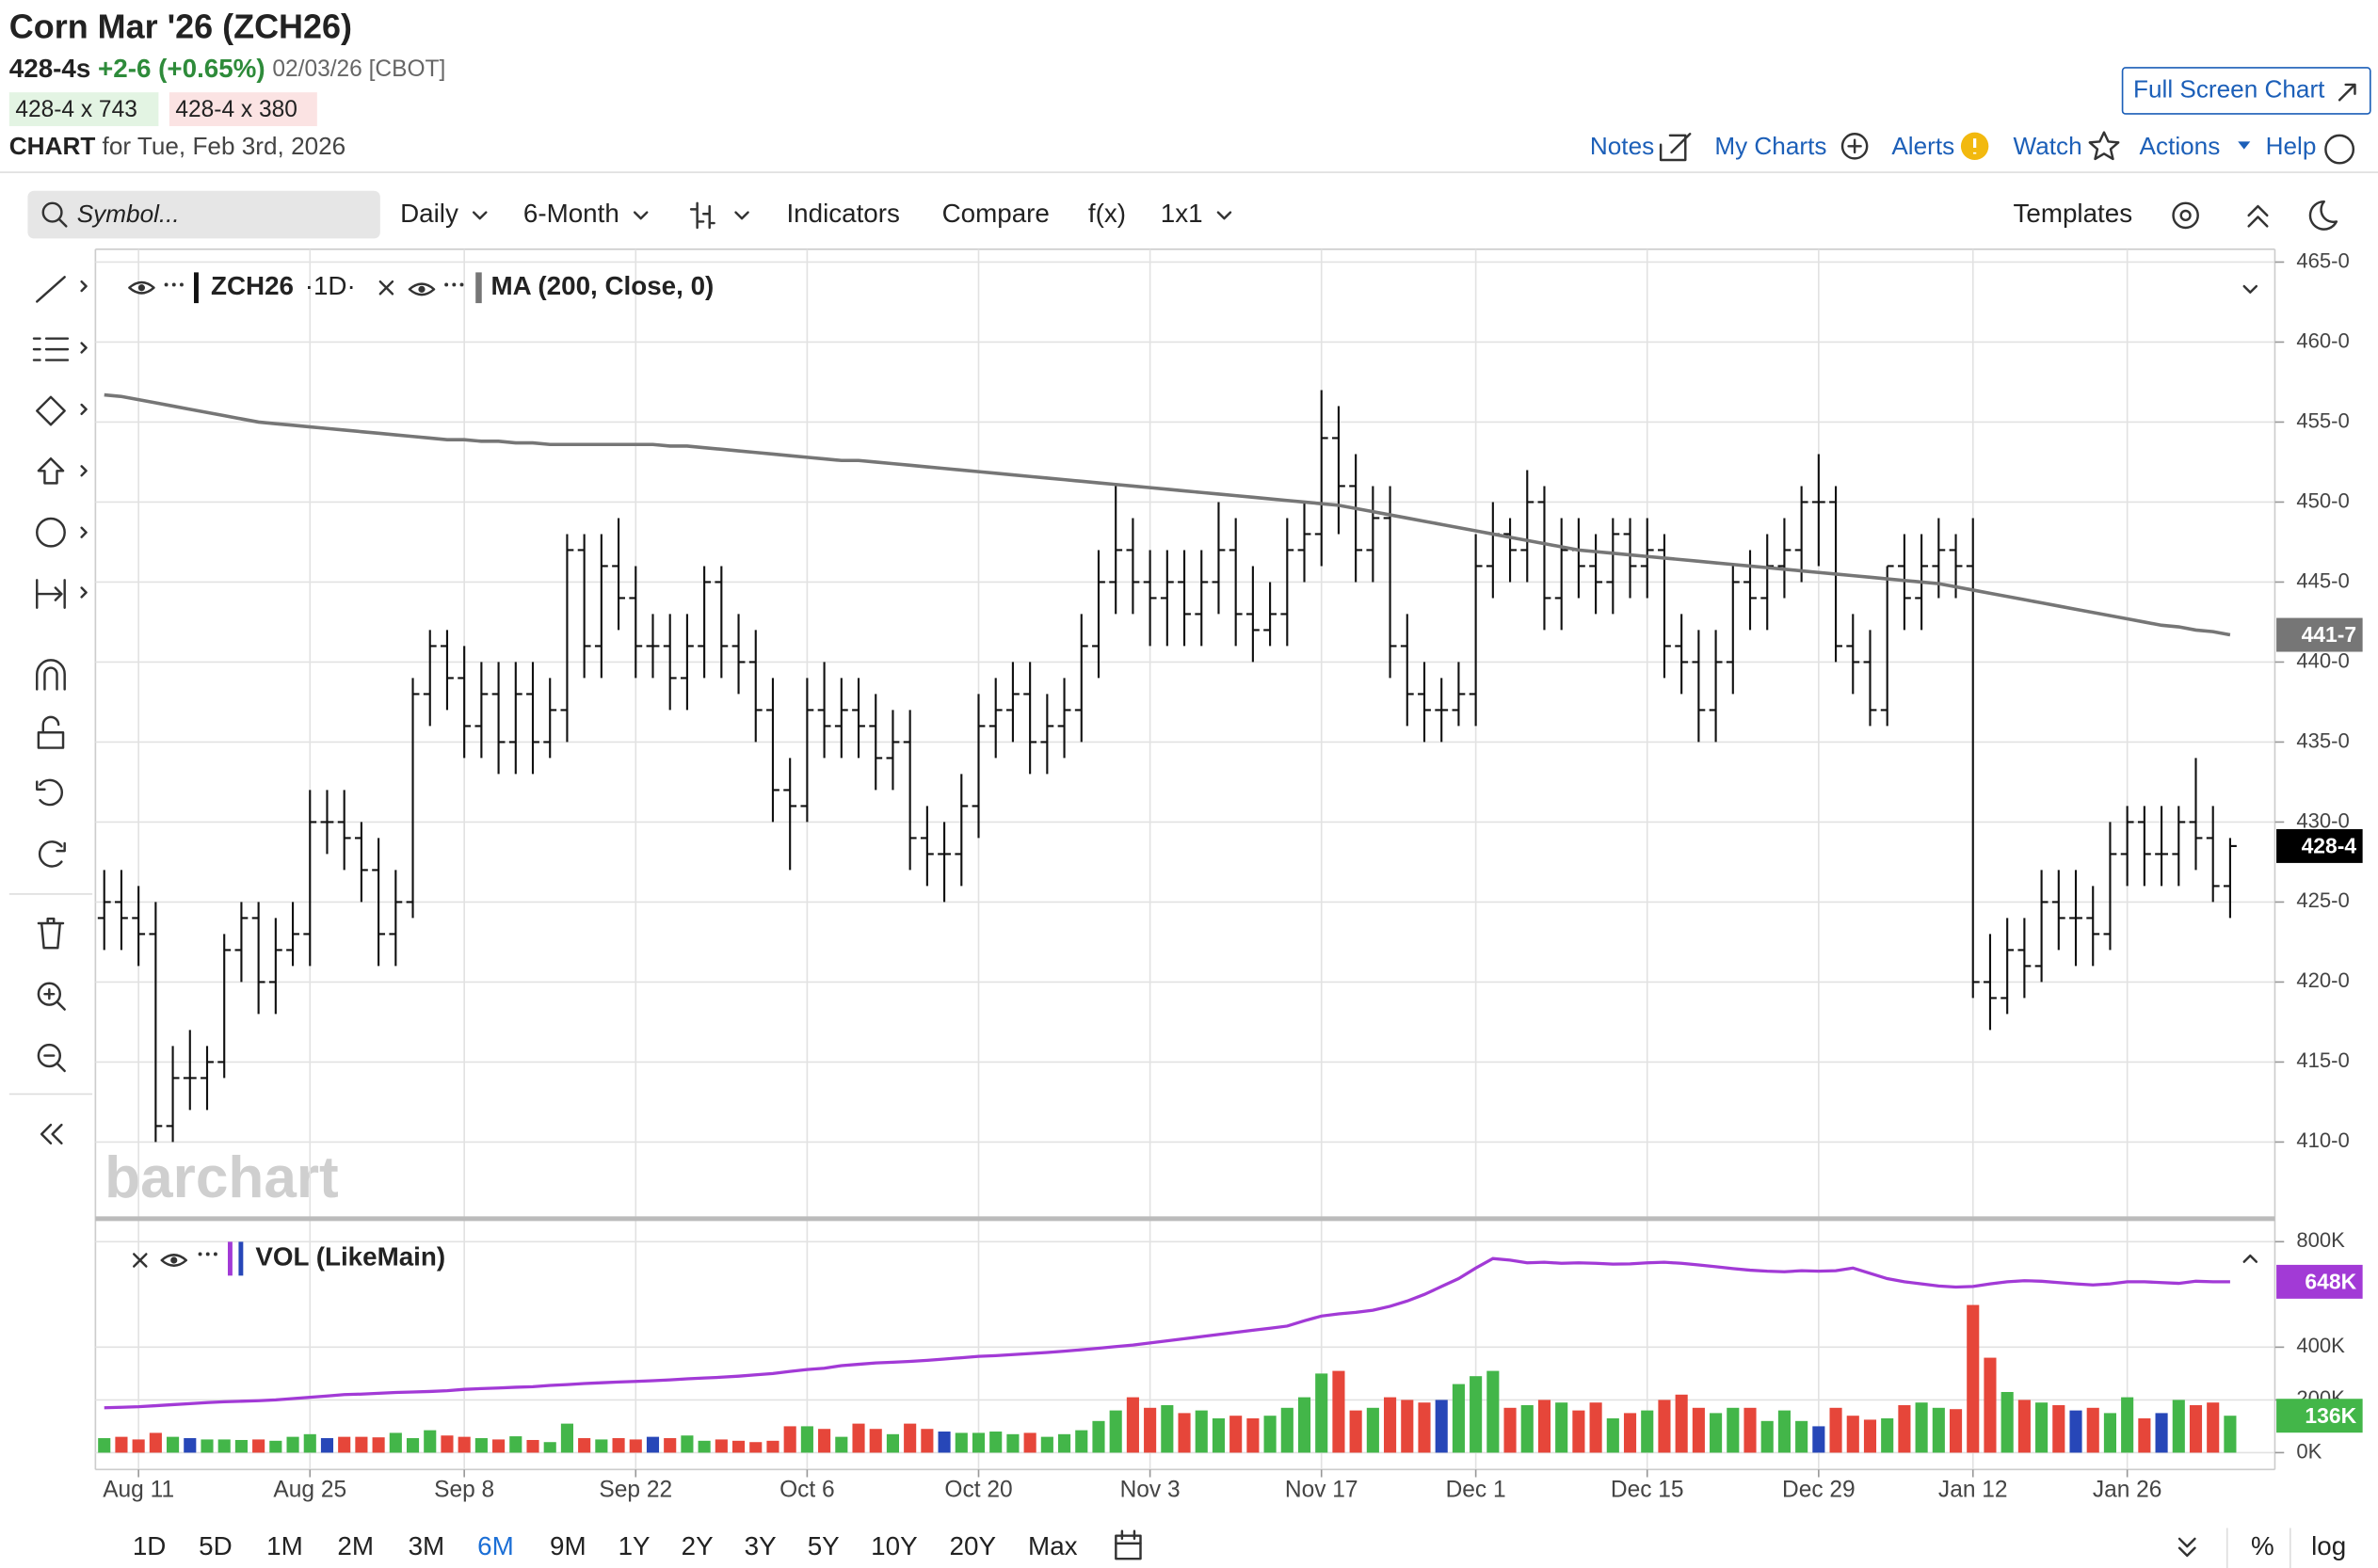 This screenshot has height=1568, width=2378. Describe the element at coordinates (2262, 1545) in the screenshot. I see `percent-scale: %` at that location.